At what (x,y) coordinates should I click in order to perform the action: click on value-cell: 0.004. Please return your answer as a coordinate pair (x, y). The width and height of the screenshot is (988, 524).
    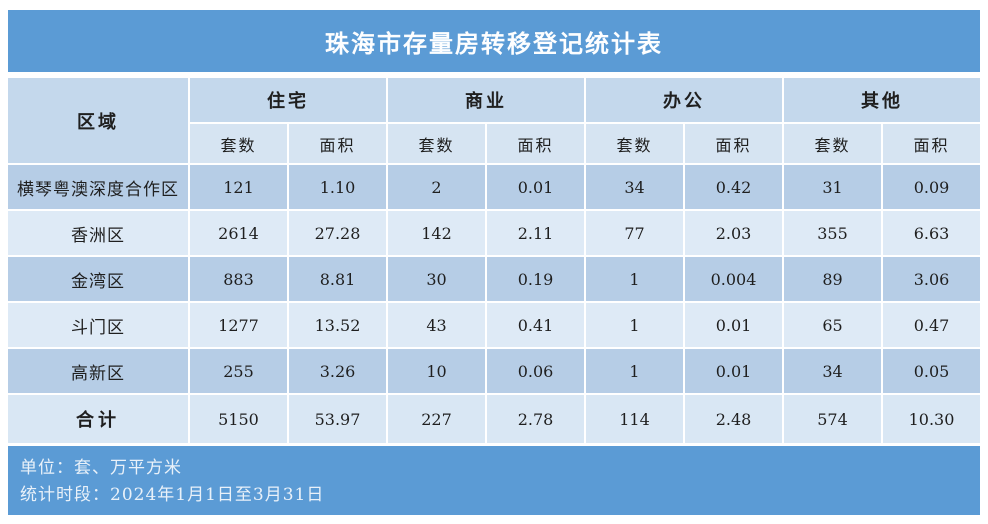
    Looking at the image, I should click on (733, 279).